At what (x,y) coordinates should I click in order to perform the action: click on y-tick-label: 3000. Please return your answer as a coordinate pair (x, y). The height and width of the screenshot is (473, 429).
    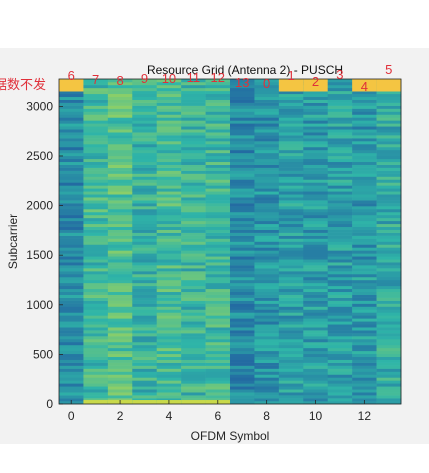
    Looking at the image, I should click on (39, 106).